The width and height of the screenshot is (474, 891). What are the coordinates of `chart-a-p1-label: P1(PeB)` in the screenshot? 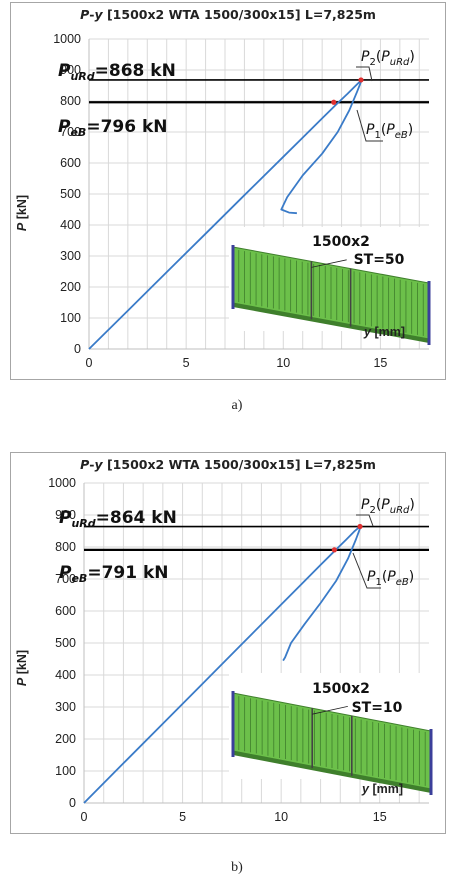 It's located at (389, 131).